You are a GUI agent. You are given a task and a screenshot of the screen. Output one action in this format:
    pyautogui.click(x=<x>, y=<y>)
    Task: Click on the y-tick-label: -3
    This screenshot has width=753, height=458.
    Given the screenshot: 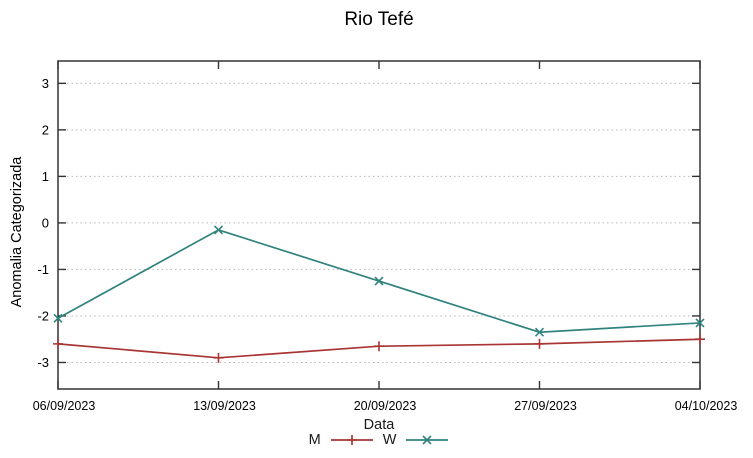 What is the action you would take?
    pyautogui.click(x=43, y=362)
    